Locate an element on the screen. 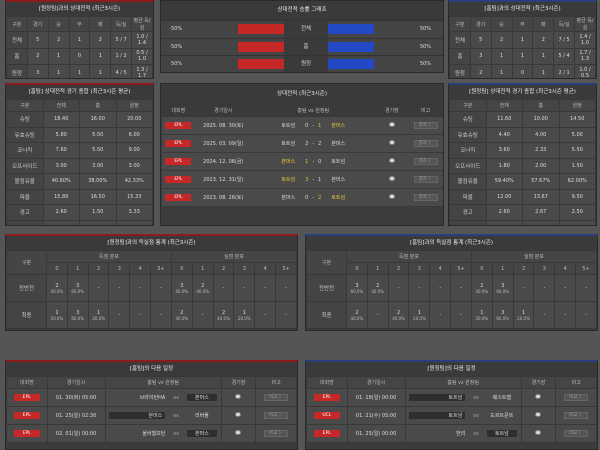 This screenshot has width=600, height=450. panel-title: 상대전적 (최근3시즌) is located at coordinates (302, 94).